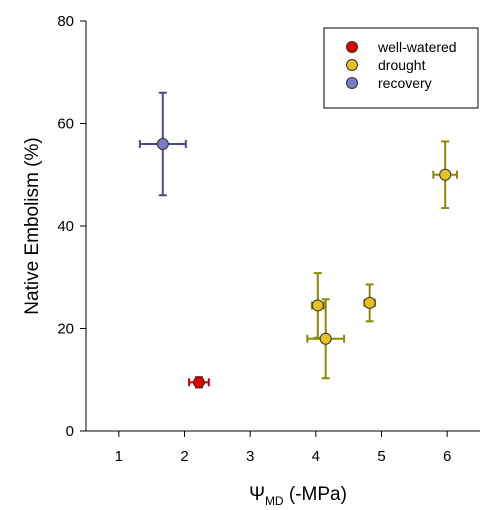  Describe the element at coordinates (316, 456) in the screenshot. I see `x-tick-label: 4` at that location.